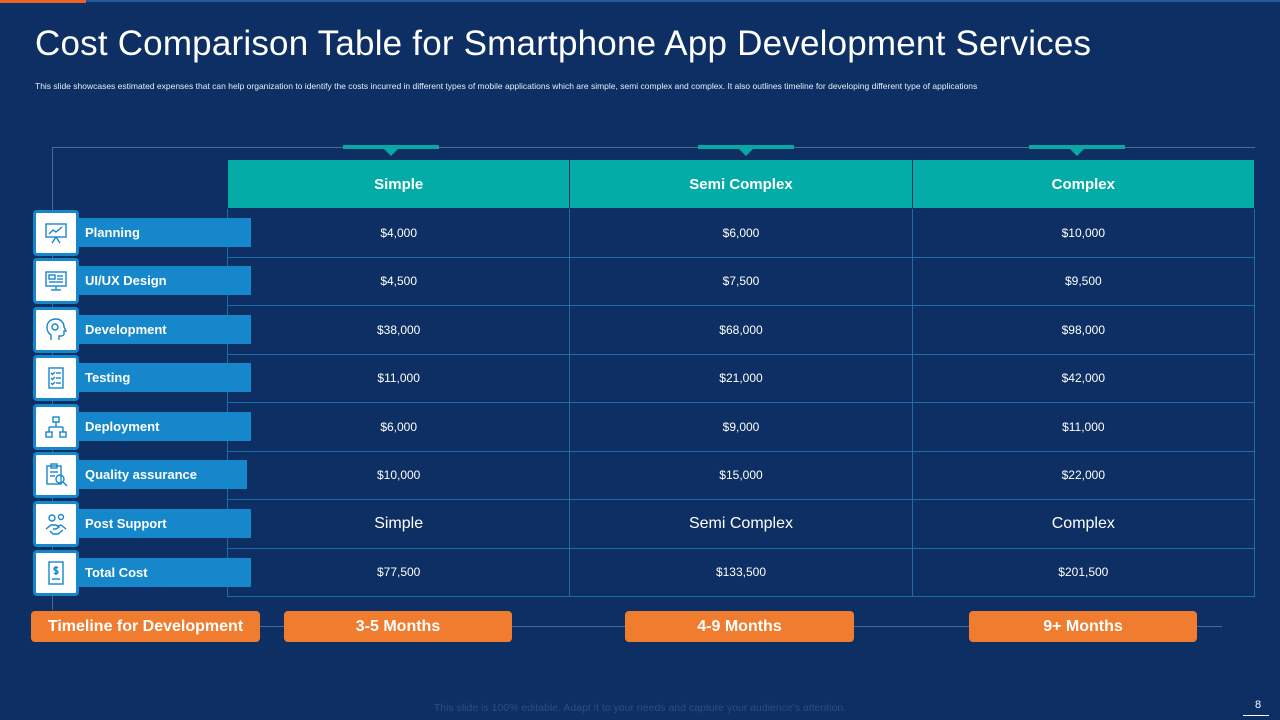 The width and height of the screenshot is (1280, 720). What do you see at coordinates (108, 377) in the screenshot?
I see `row-label-text: Testing` at bounding box center [108, 377].